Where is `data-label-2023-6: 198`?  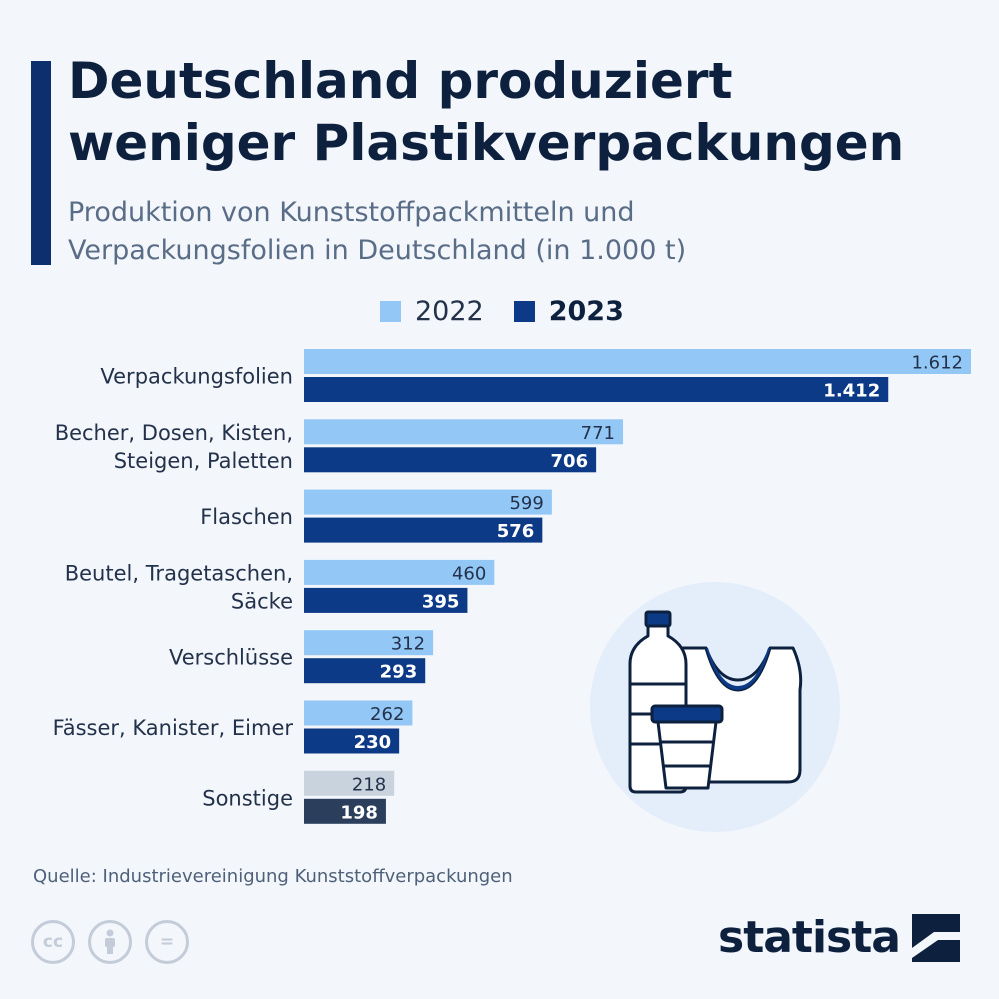
data-label-2023-6: 198 is located at coordinates (359, 812).